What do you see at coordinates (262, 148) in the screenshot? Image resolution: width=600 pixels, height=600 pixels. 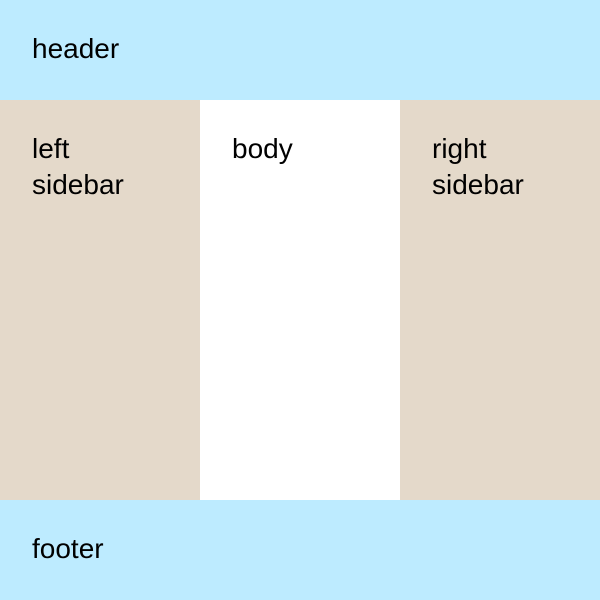 I see `body-label: body` at bounding box center [262, 148].